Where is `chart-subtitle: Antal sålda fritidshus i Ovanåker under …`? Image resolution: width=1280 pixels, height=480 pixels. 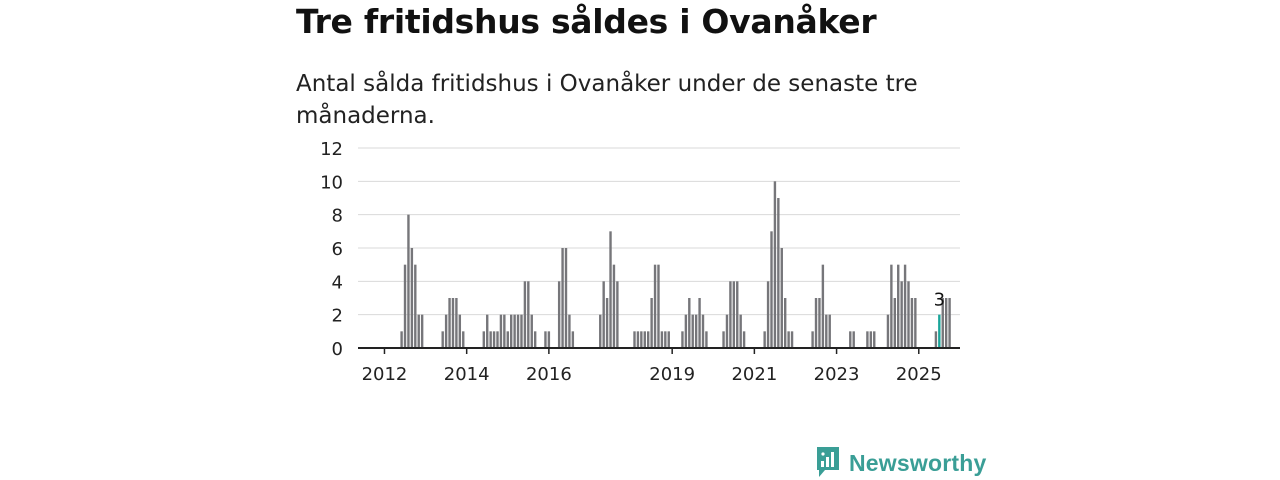 chart-subtitle: Antal sålda fritidshus i Ovanåker under … is located at coordinates (607, 100).